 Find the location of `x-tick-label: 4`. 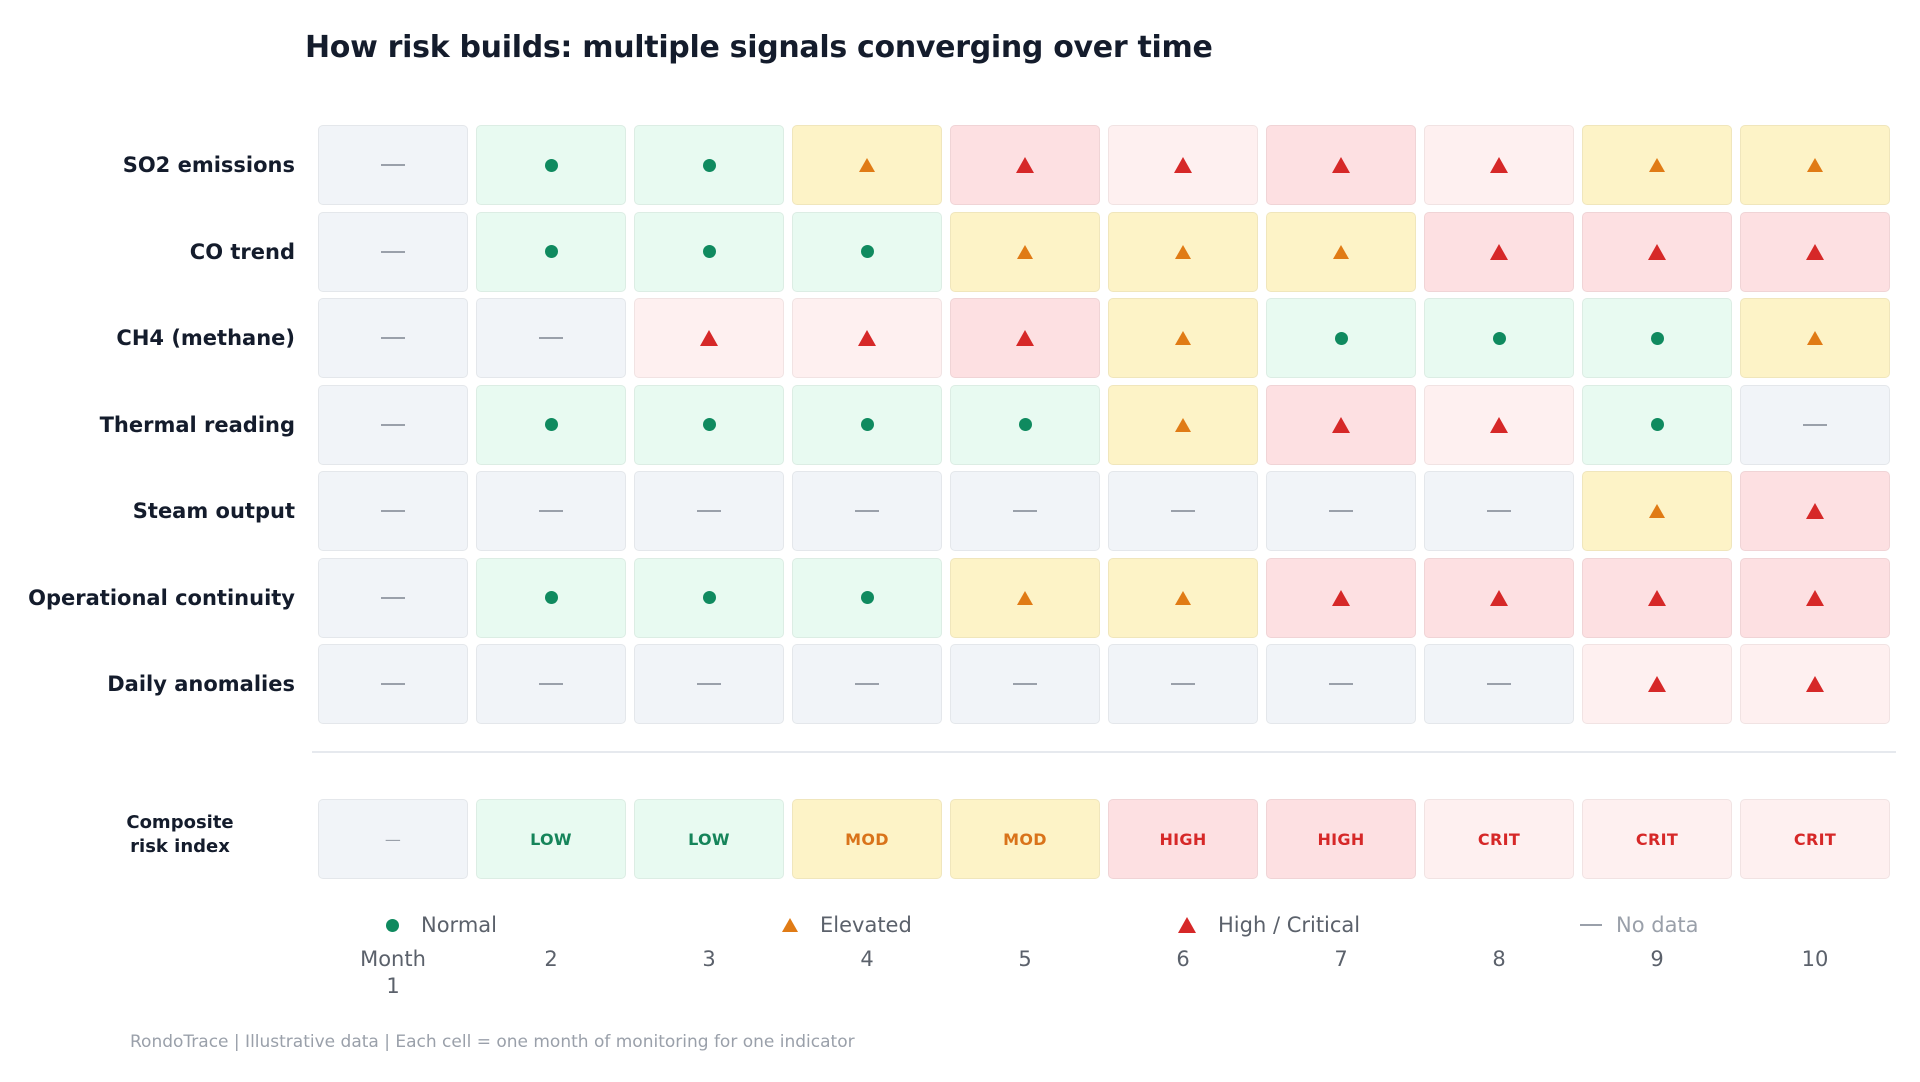

x-tick-label: 4 is located at coordinates (867, 959).